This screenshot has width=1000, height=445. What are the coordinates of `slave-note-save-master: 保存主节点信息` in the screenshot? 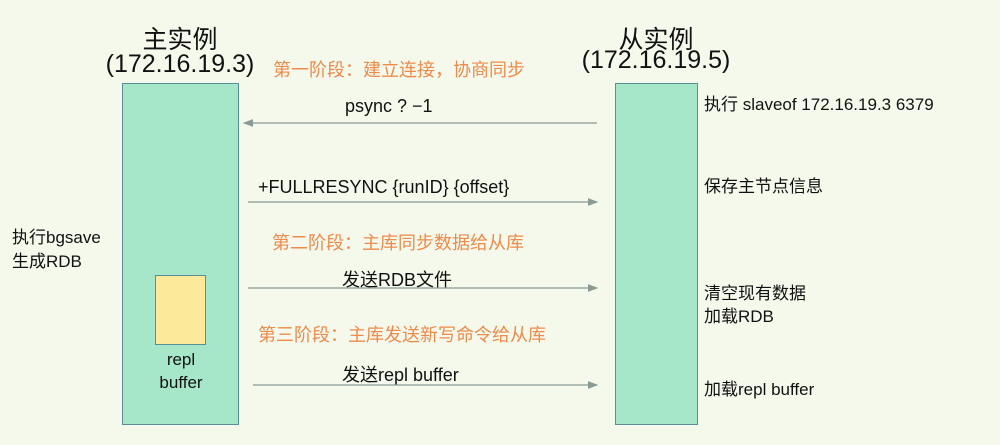 It's located at (763, 186).